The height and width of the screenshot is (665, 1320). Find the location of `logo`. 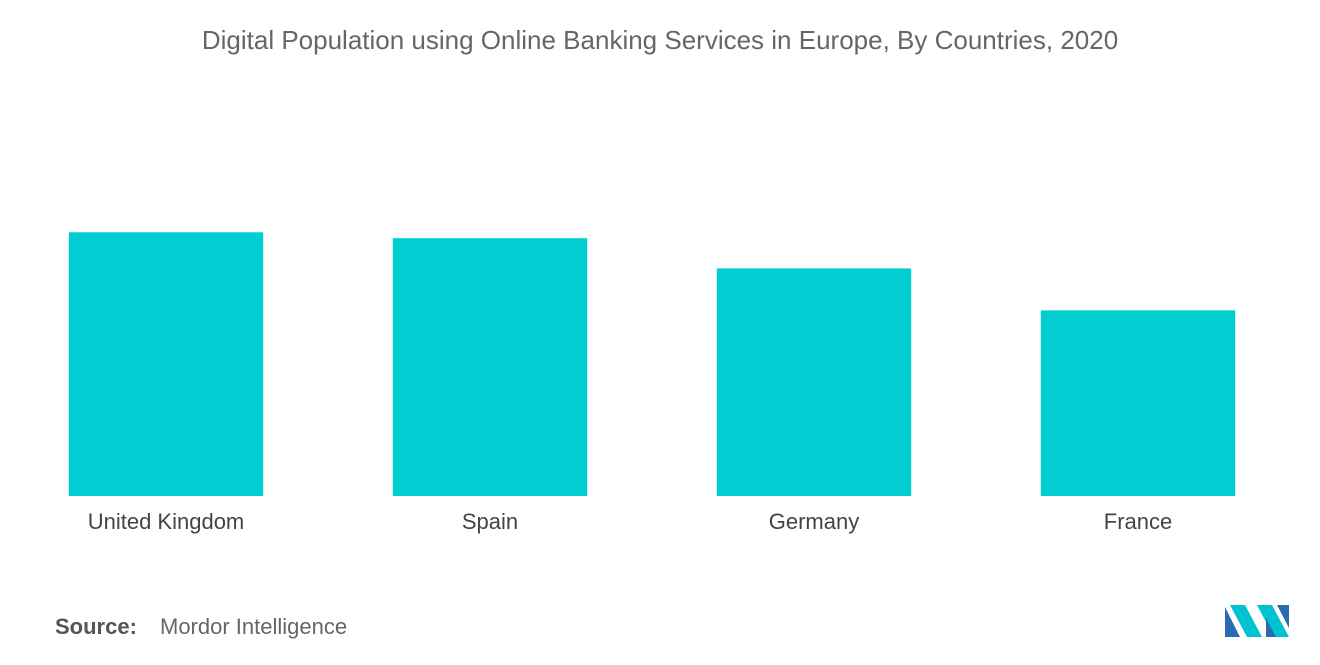

logo is located at coordinates (1257, 621).